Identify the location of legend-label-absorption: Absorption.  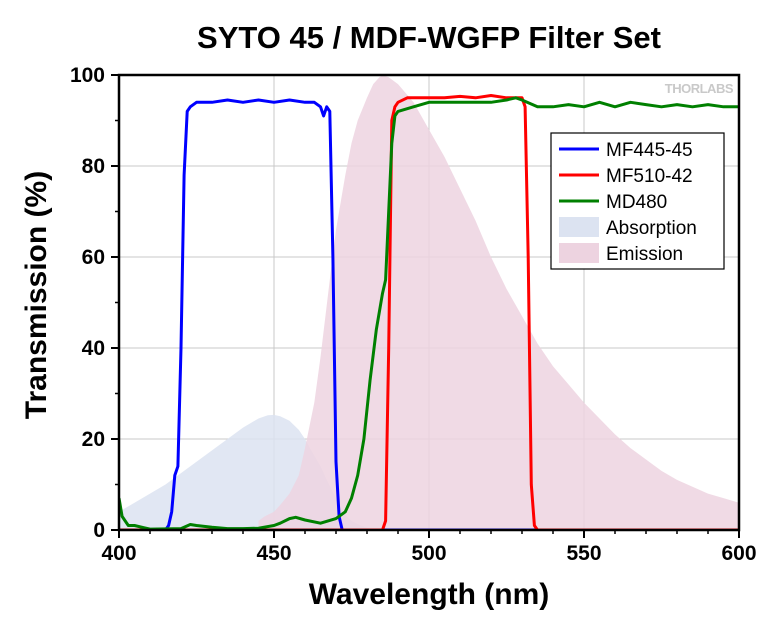
(651, 228).